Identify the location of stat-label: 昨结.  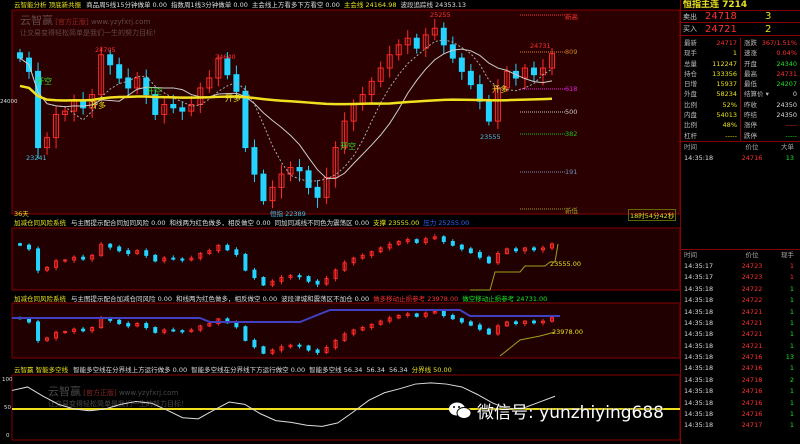
(750, 115).